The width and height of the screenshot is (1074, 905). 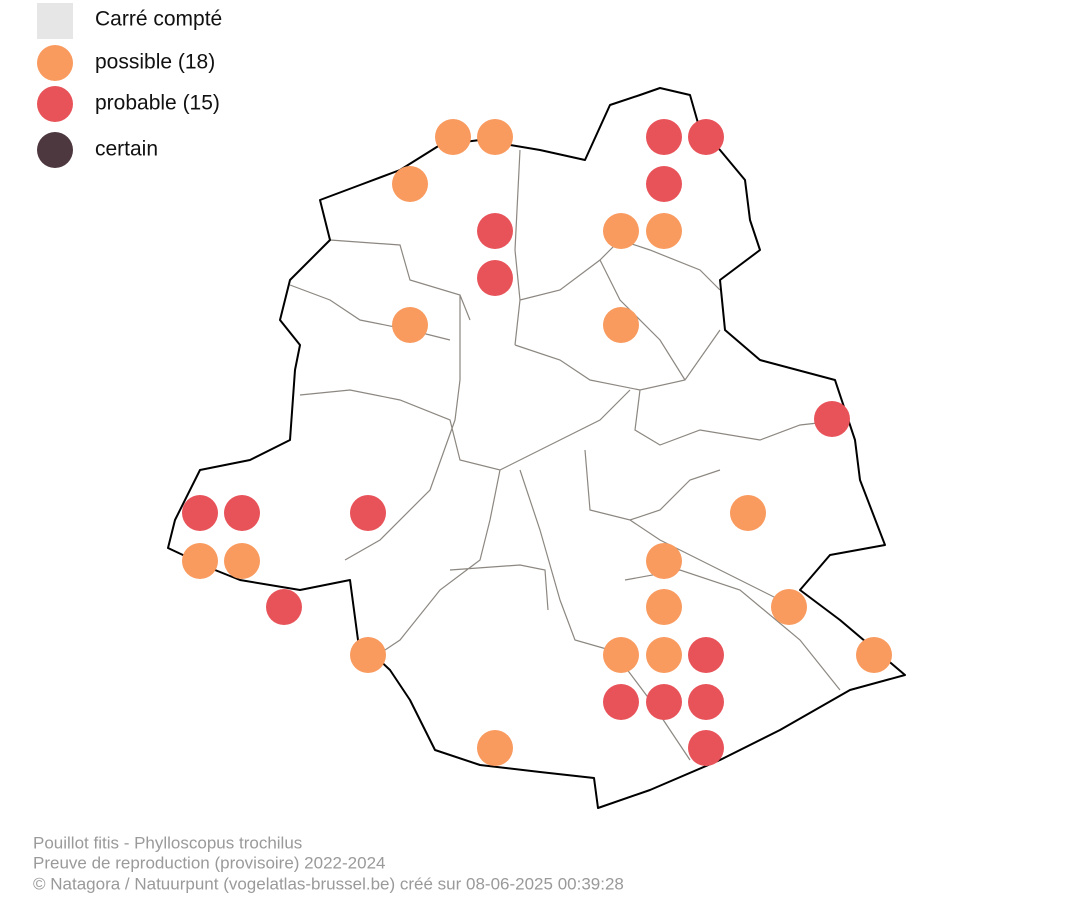 What do you see at coordinates (167, 842) in the screenshot?
I see `footer-line: Pouillot fitis - Phylloscopus trochilus` at bounding box center [167, 842].